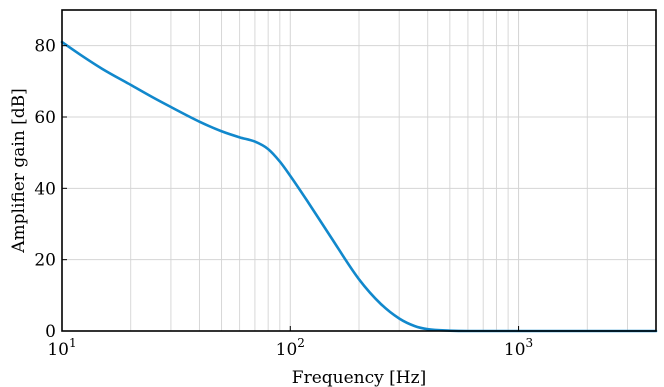 The height and width of the screenshot is (387, 664). Describe the element at coordinates (359, 377) in the screenshot. I see `x-axis-label: Frequency [Hz]` at that location.